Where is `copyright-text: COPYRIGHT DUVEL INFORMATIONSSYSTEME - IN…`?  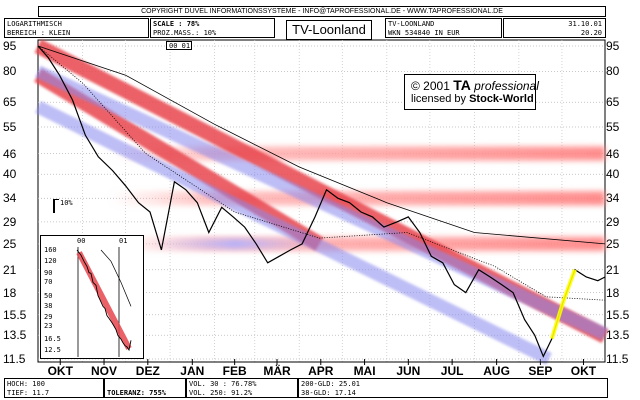
copyright-text: COPYRIGHT DUVEL INFORMATIONSSYSTEME - IN… is located at coordinates (322, 11).